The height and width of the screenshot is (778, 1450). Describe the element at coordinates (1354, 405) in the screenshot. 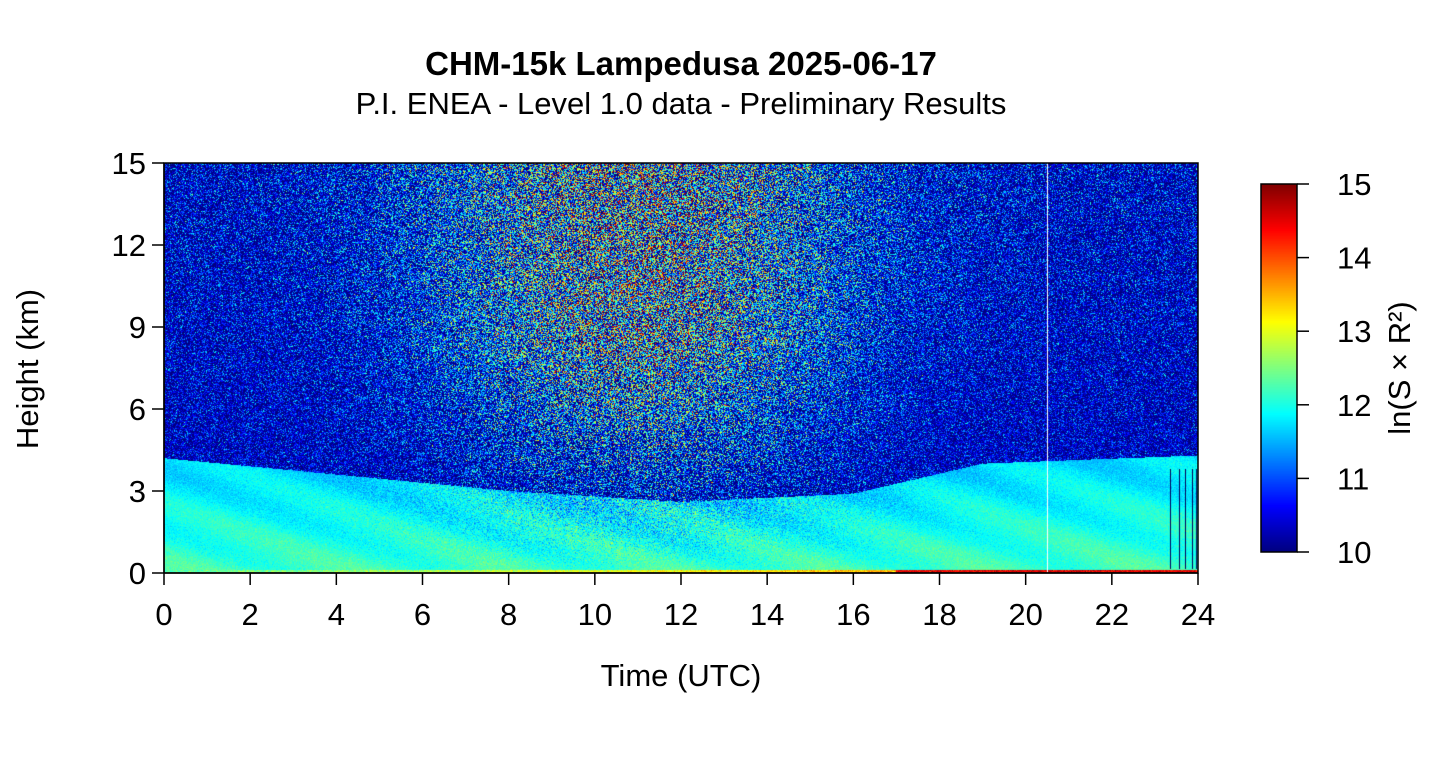

I see `colorbar-tick-label: 12` at that location.